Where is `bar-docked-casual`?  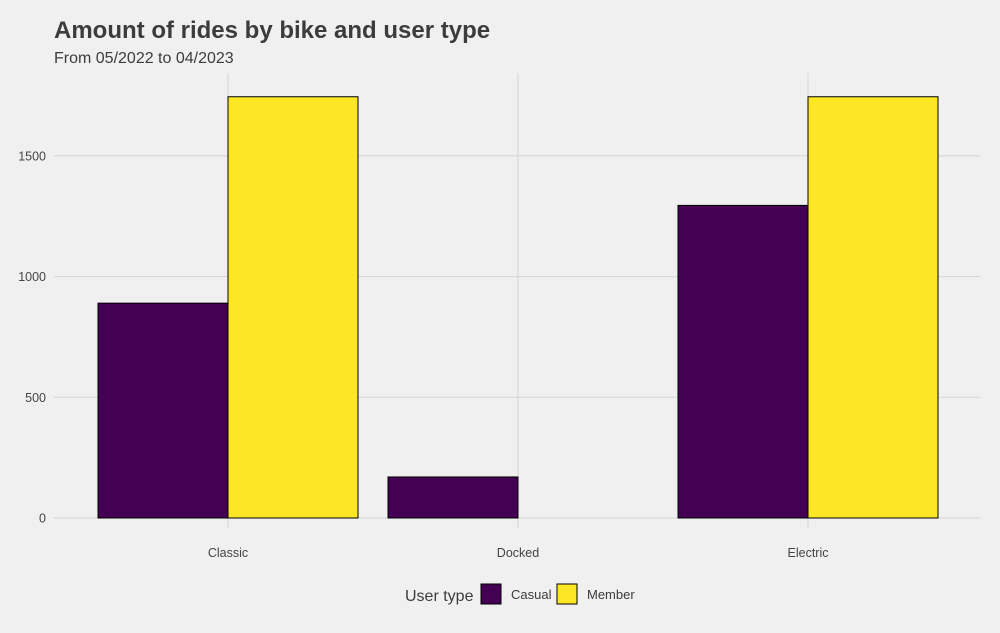
bar-docked-casual is located at coordinates (453, 497).